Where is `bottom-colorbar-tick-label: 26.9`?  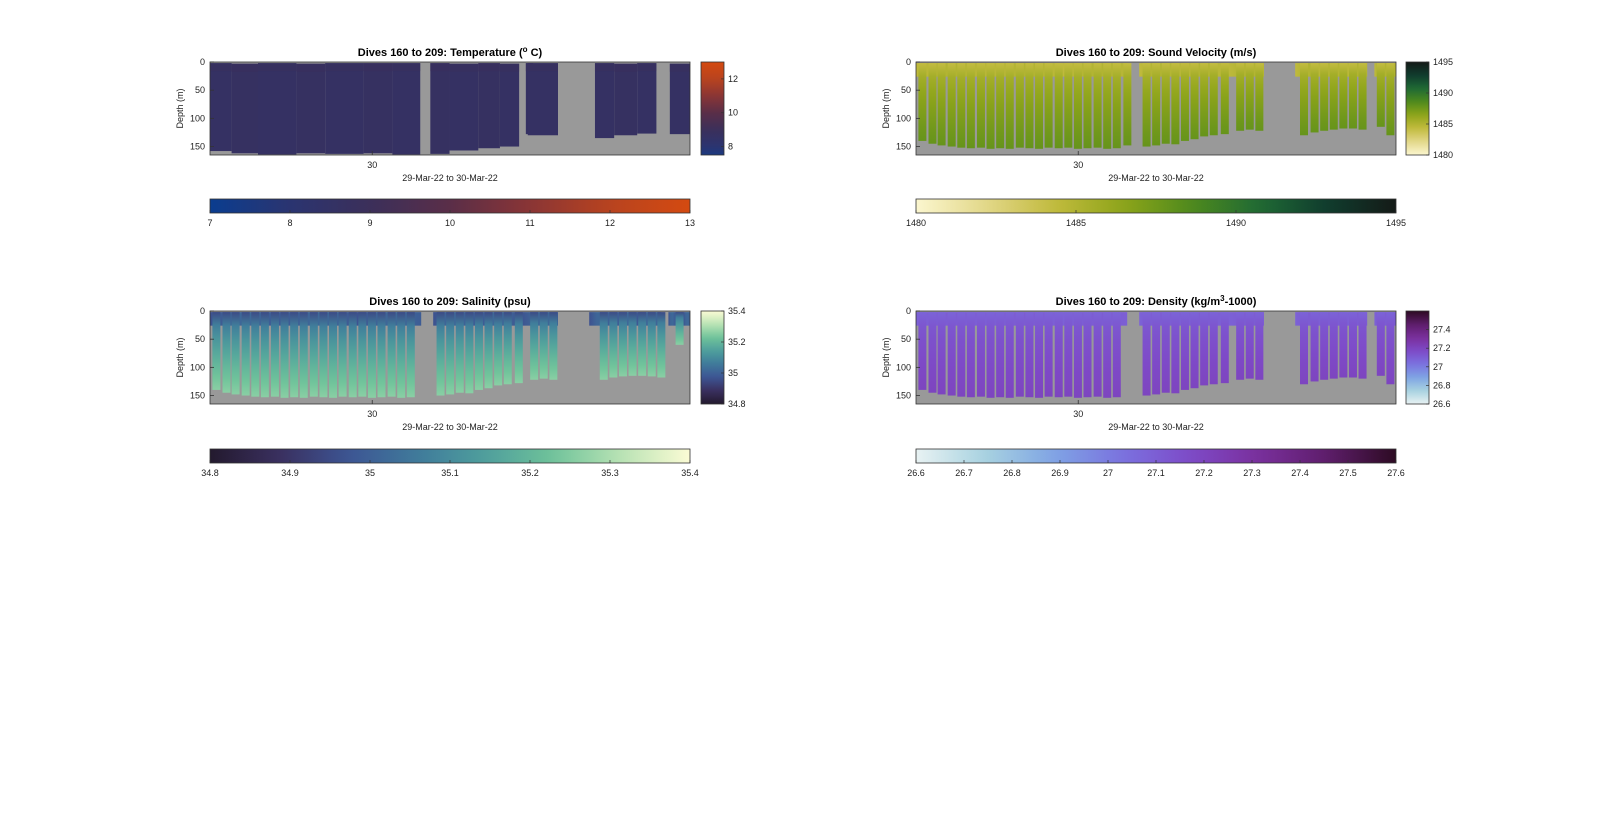
bottom-colorbar-tick-label: 26.9 is located at coordinates (1060, 473).